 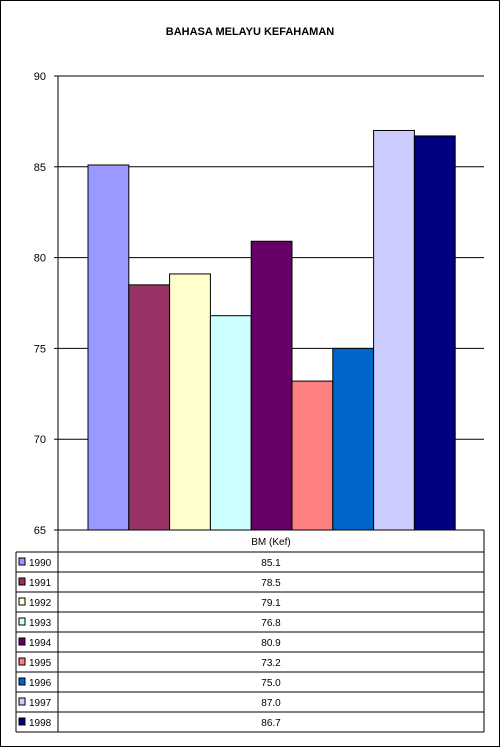 What do you see at coordinates (40, 77) in the screenshot?
I see `y-tick-label-90: 90` at bounding box center [40, 77].